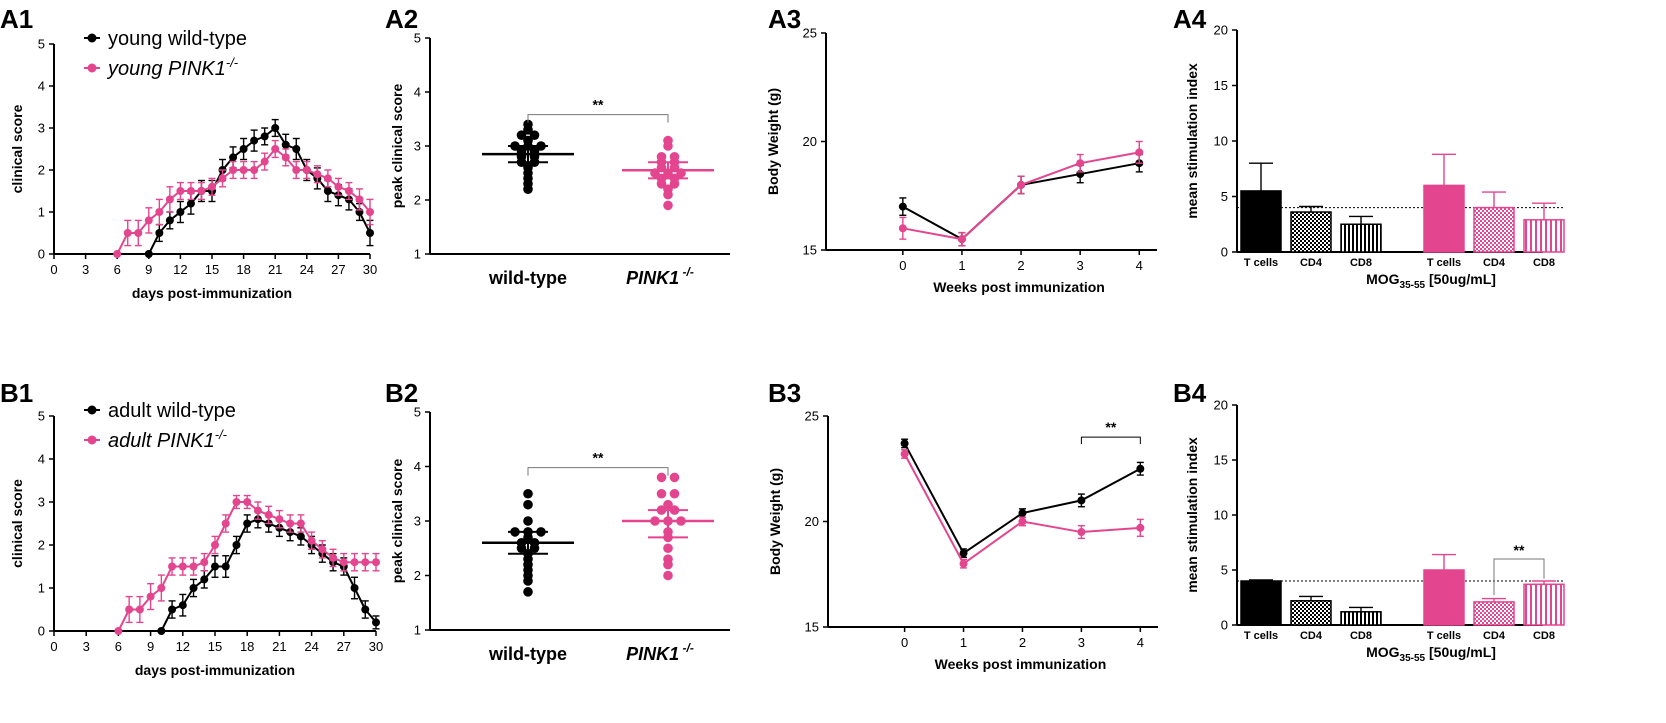 The image size is (1666, 723). I want to click on panel-label-A4: A4, so click(1190, 19).